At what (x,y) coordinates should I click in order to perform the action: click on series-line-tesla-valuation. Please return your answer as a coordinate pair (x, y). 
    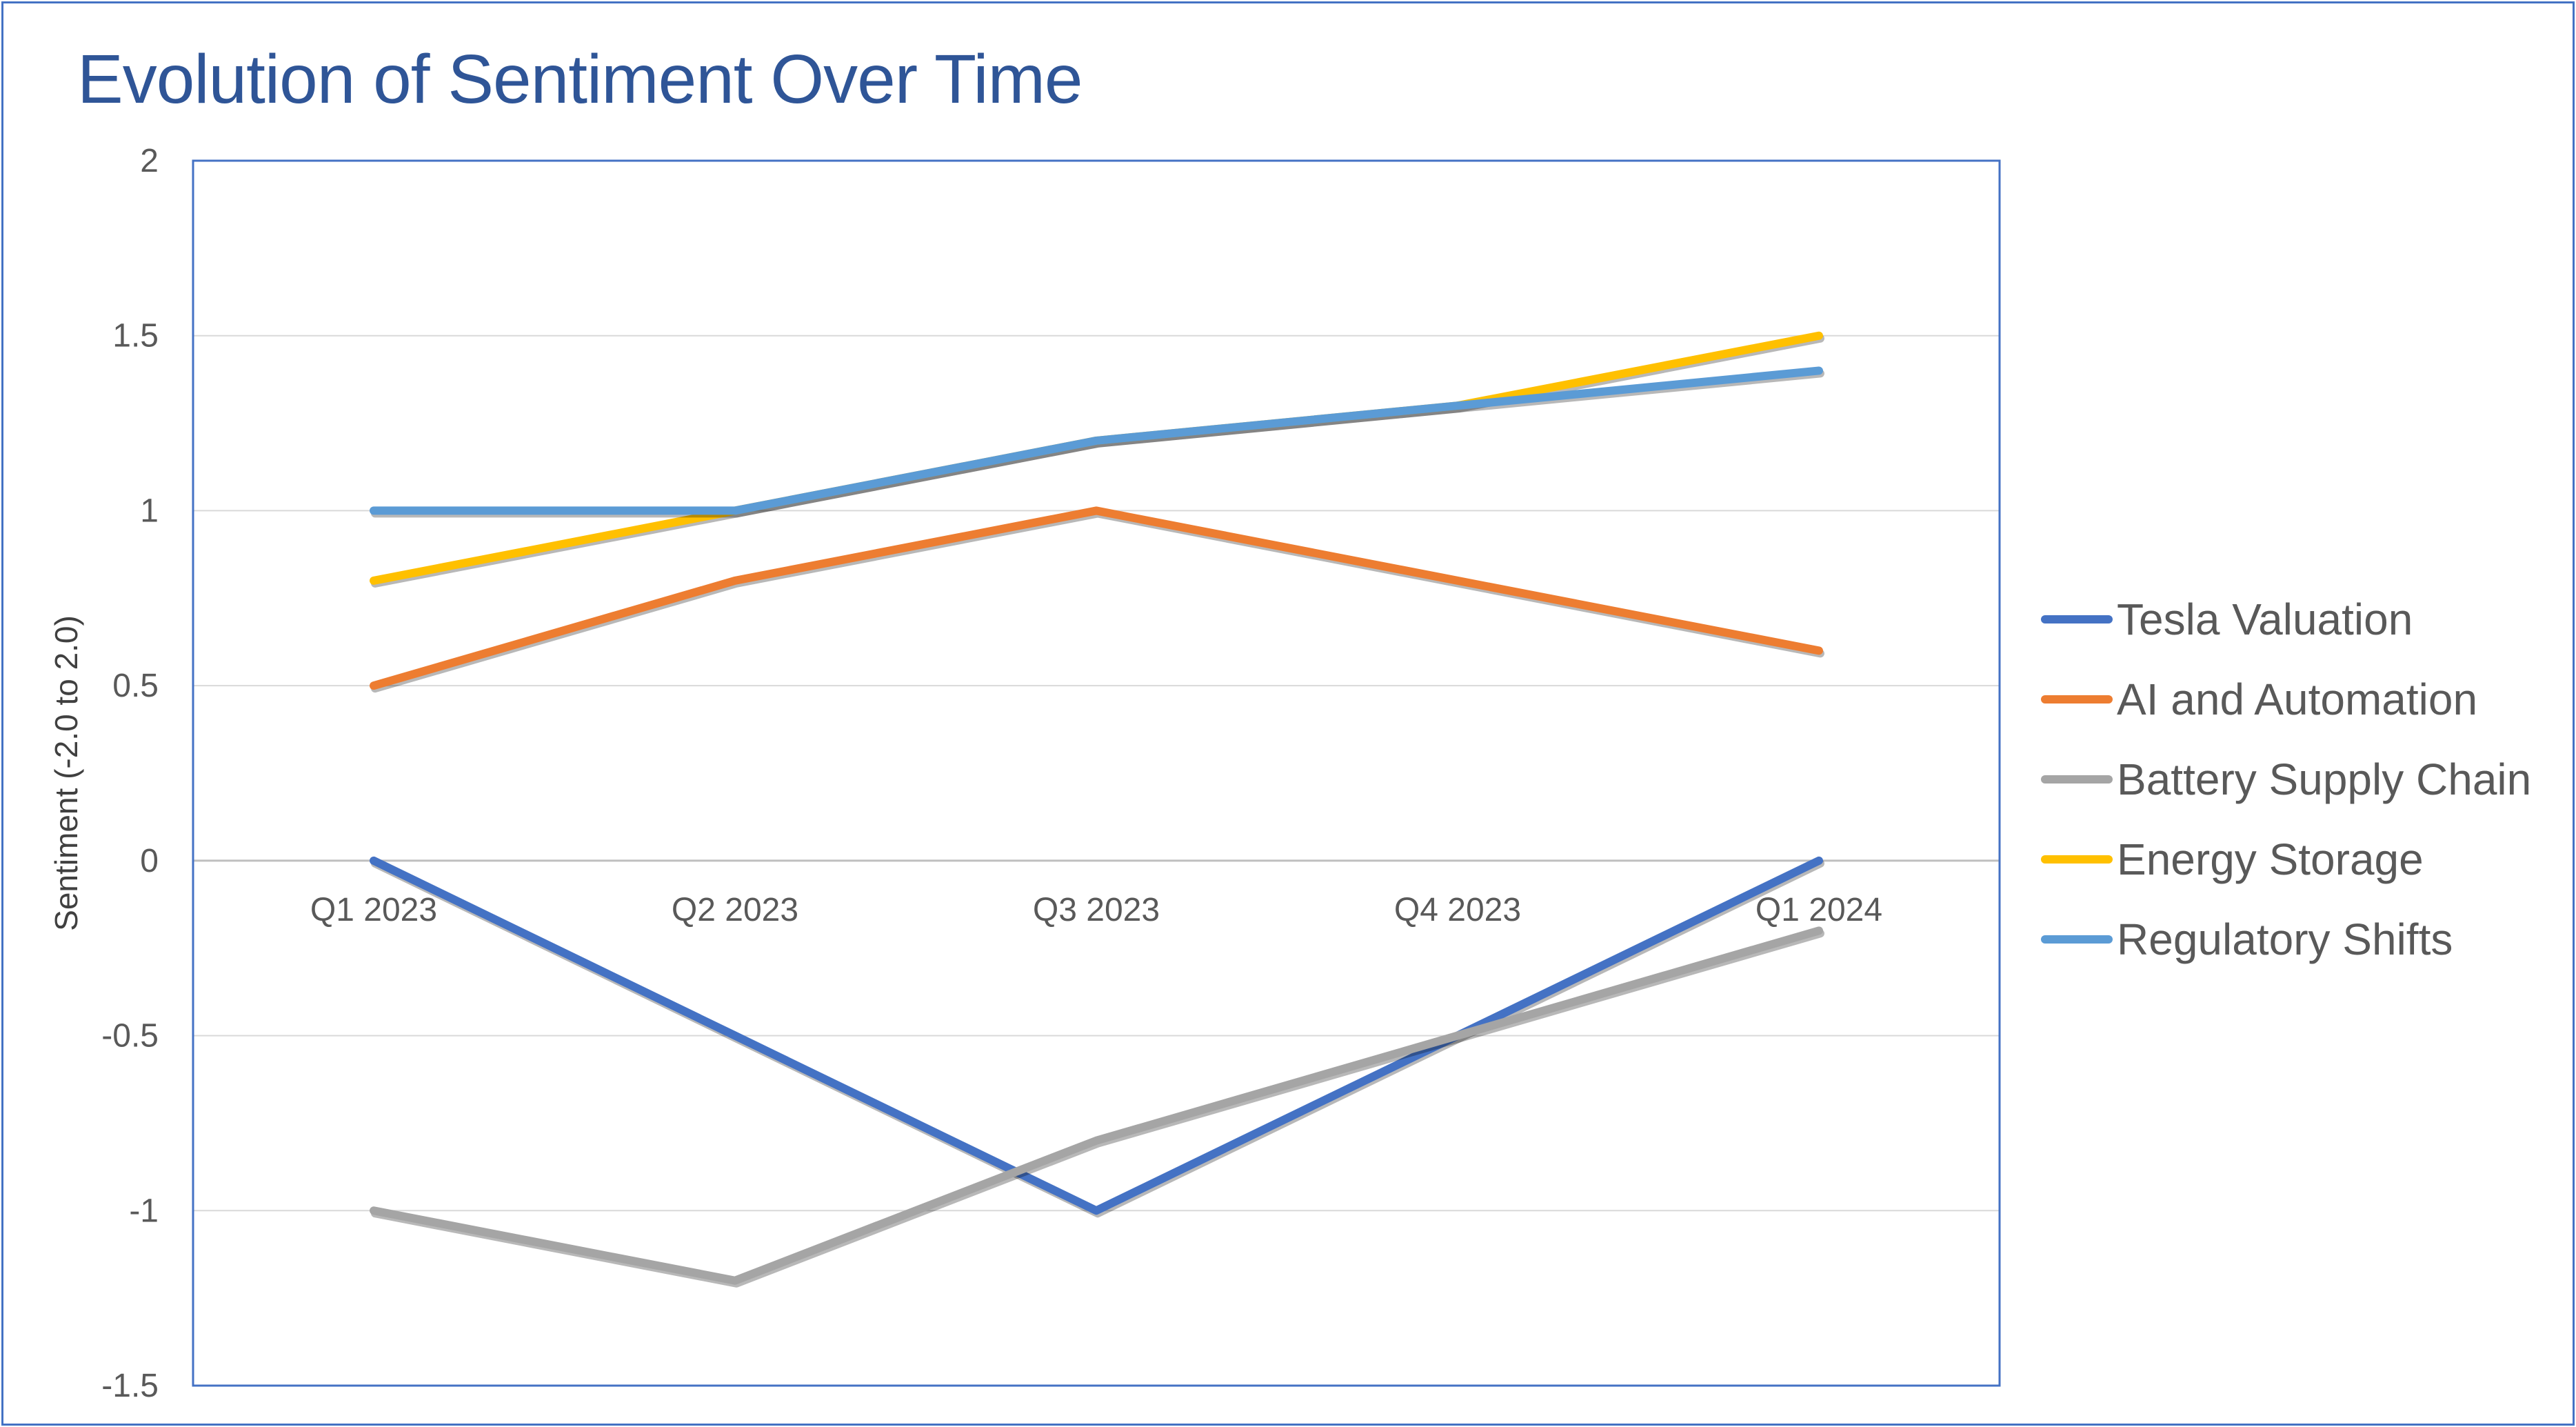
    Looking at the image, I should click on (1096, 1035).